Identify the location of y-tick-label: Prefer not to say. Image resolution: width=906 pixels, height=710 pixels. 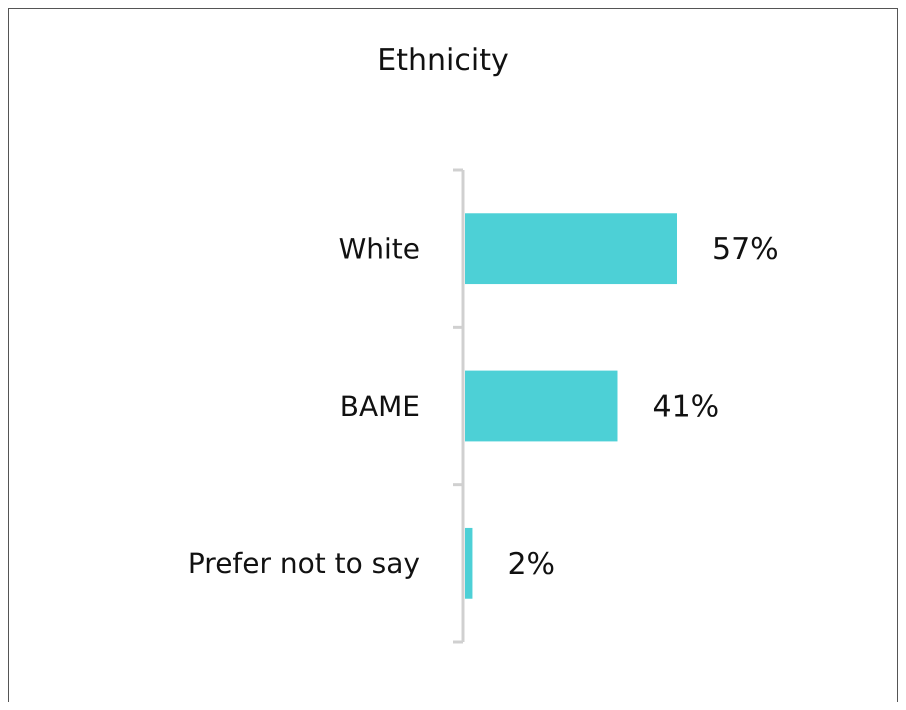
(304, 563).